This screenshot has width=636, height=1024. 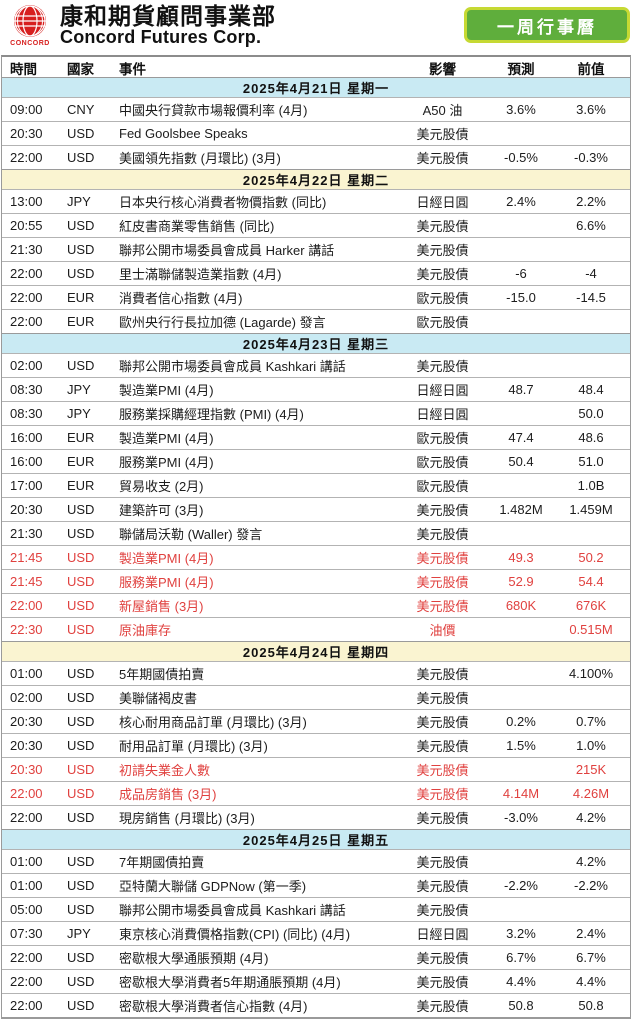 I want to click on event-forecast: 6.7%, so click(x=521, y=957).